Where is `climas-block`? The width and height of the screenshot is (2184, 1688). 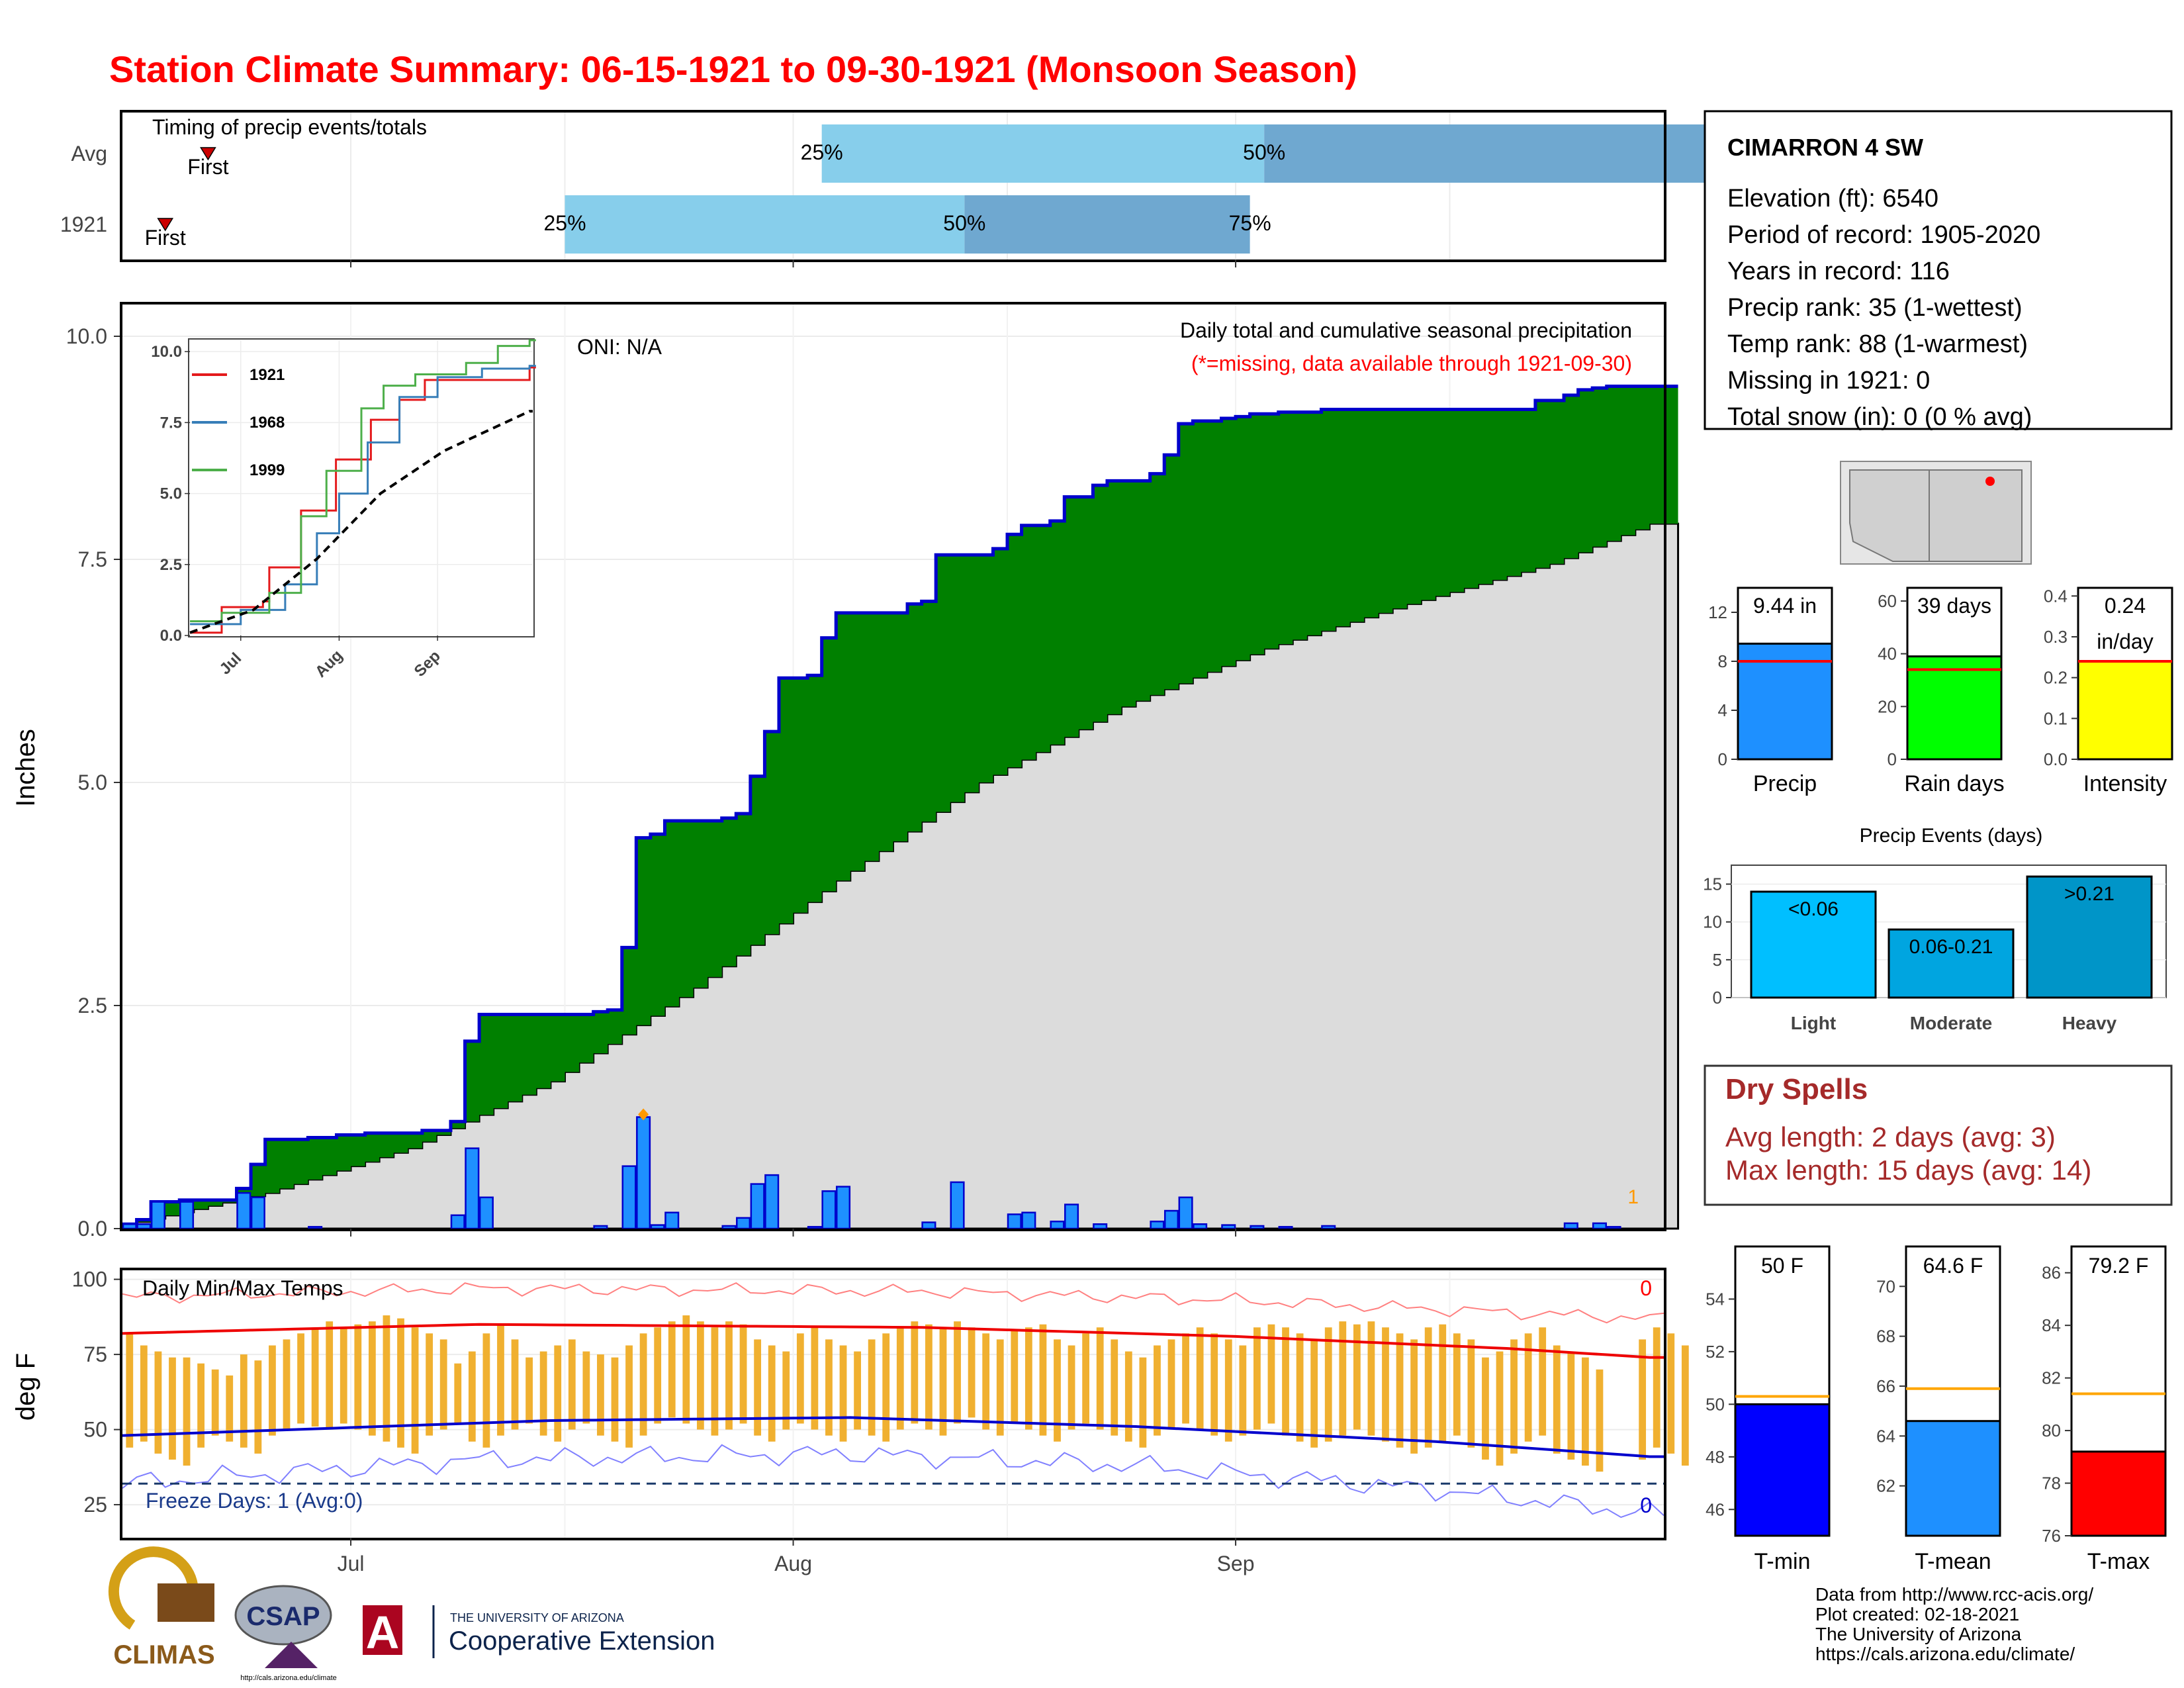 climas-block is located at coordinates (186, 1602).